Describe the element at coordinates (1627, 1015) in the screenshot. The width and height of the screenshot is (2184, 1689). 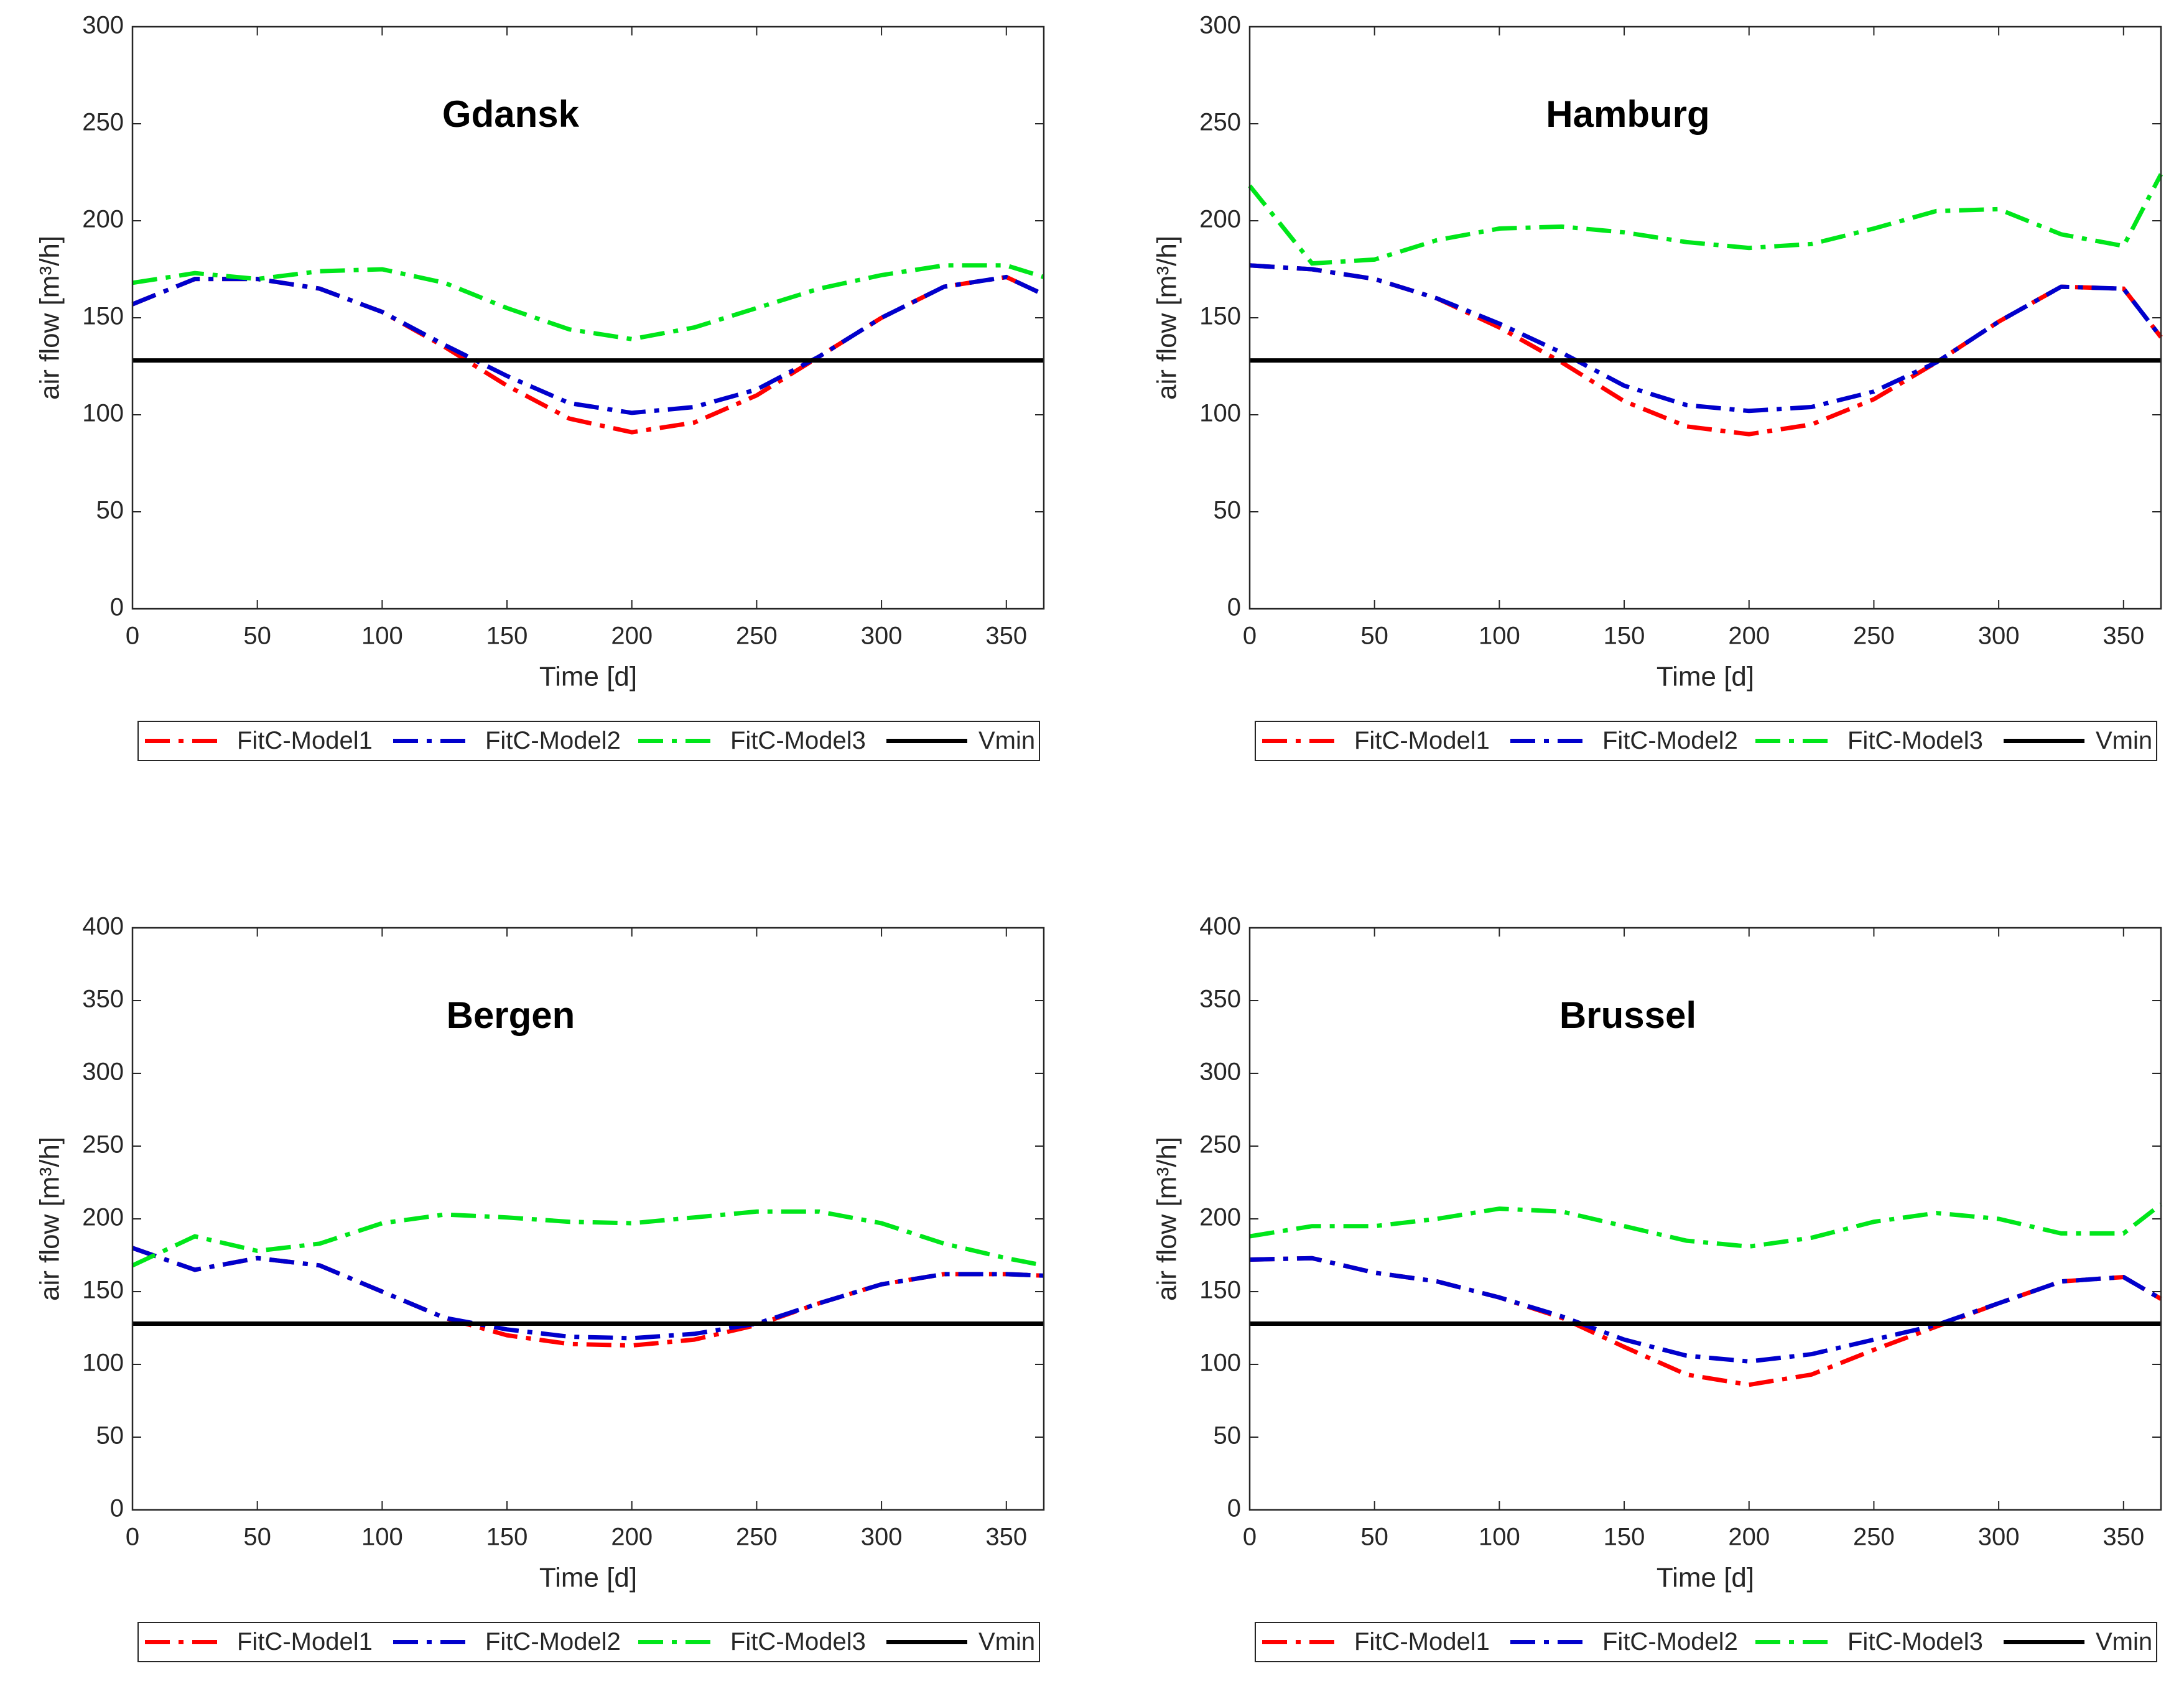
I see `chart-title: Brussel` at that location.